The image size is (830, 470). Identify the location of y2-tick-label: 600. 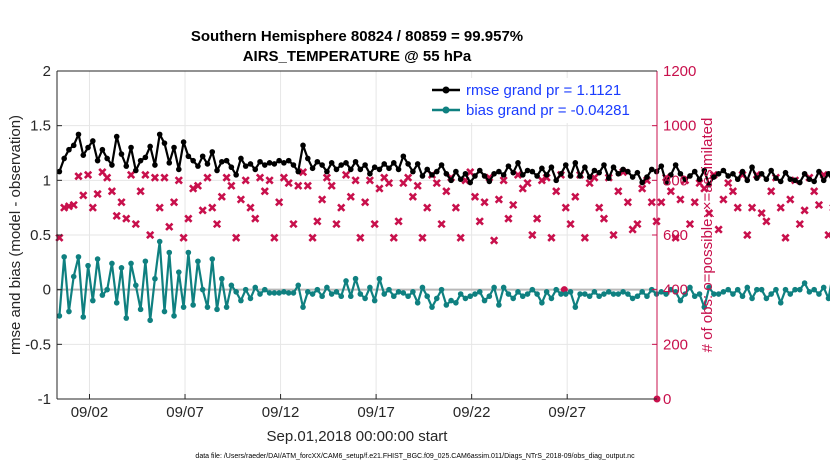
(675, 235).